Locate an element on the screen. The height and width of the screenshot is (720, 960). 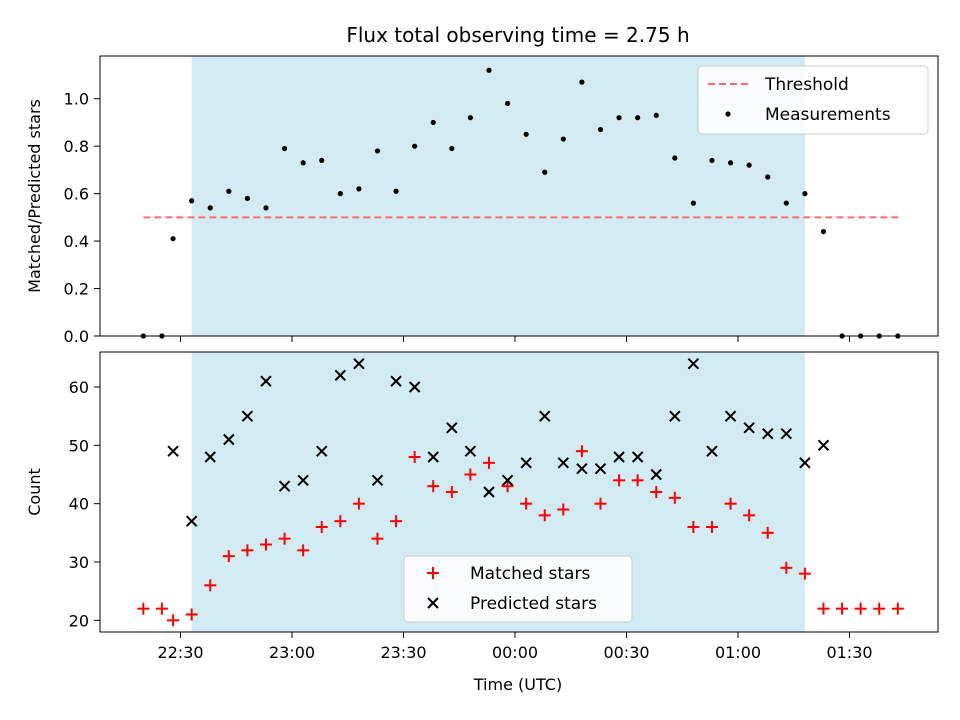
count-y-tick-label-3: 50 is located at coordinates (79, 445).